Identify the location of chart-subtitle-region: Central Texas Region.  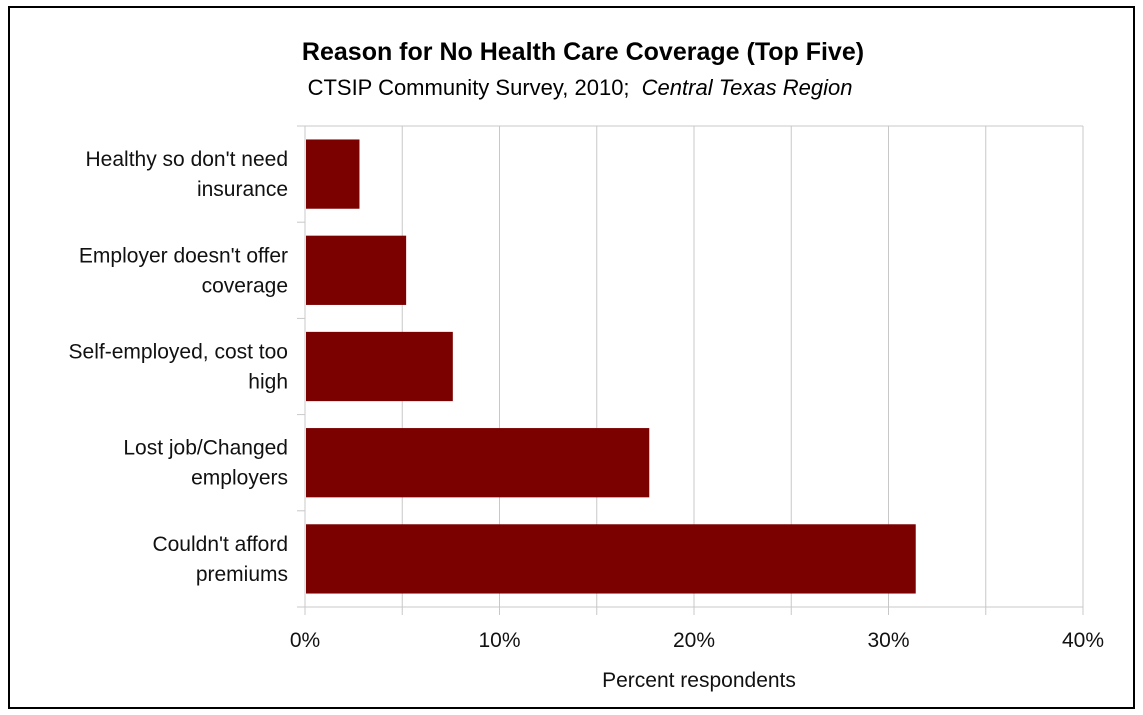
(747, 87).